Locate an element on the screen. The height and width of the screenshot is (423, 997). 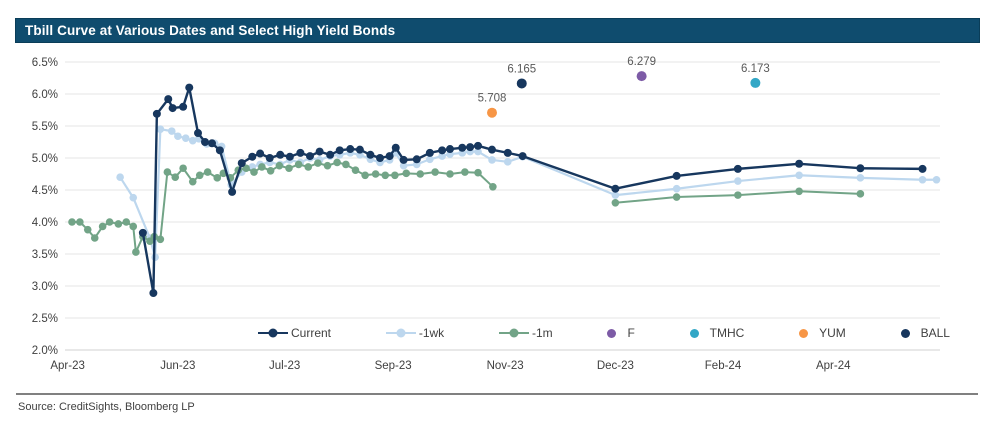
y-axis-tick-label: 2.0% is located at coordinates (45, 351).